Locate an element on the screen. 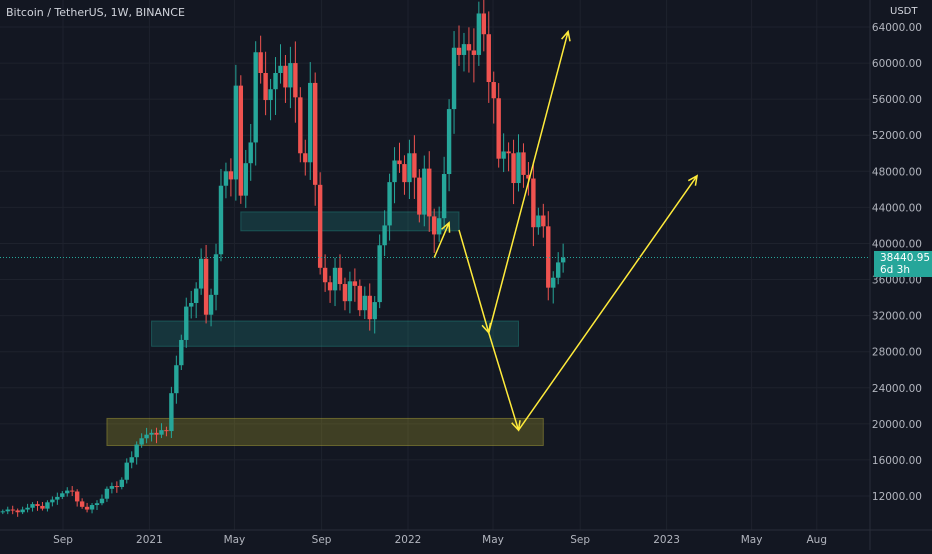 The width and height of the screenshot is (932, 554). arrow-head is located at coordinates (566, 35).